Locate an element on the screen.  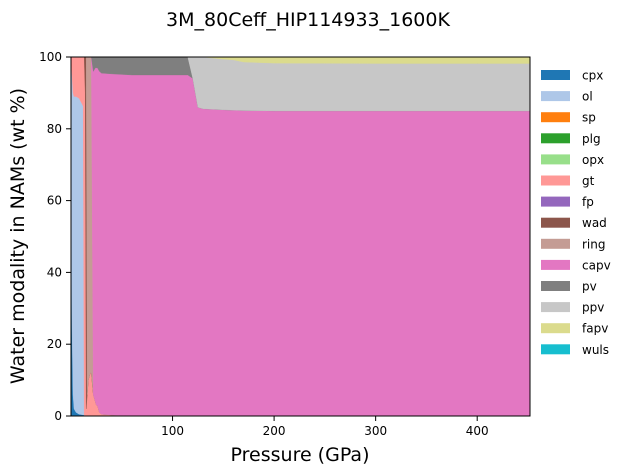
x-tick-label: 100 is located at coordinates (172, 431).